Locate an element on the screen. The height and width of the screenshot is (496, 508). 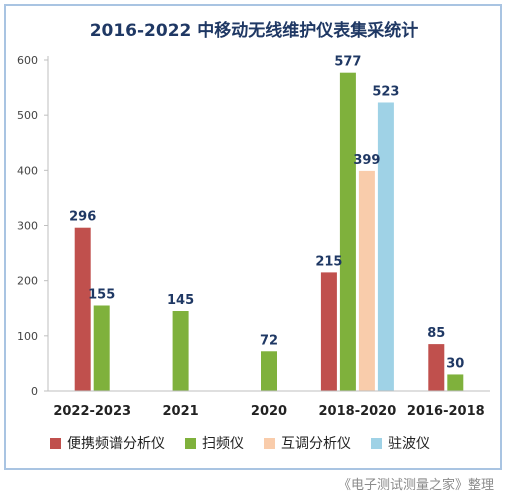
x-axis: 2022-2023 2021 2020 2018-2020 2016-2018 is located at coordinates (269, 404).